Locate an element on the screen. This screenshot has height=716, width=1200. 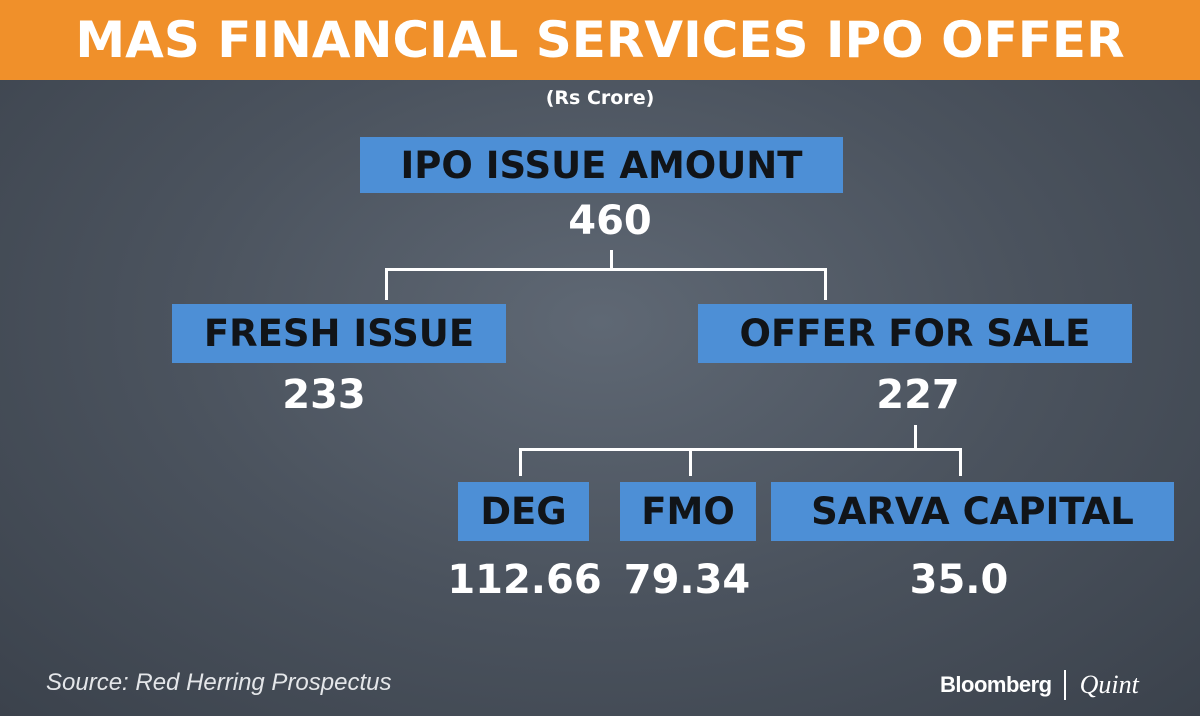
fresh-issue-box: FRESH ISSUE is located at coordinates (339, 333).